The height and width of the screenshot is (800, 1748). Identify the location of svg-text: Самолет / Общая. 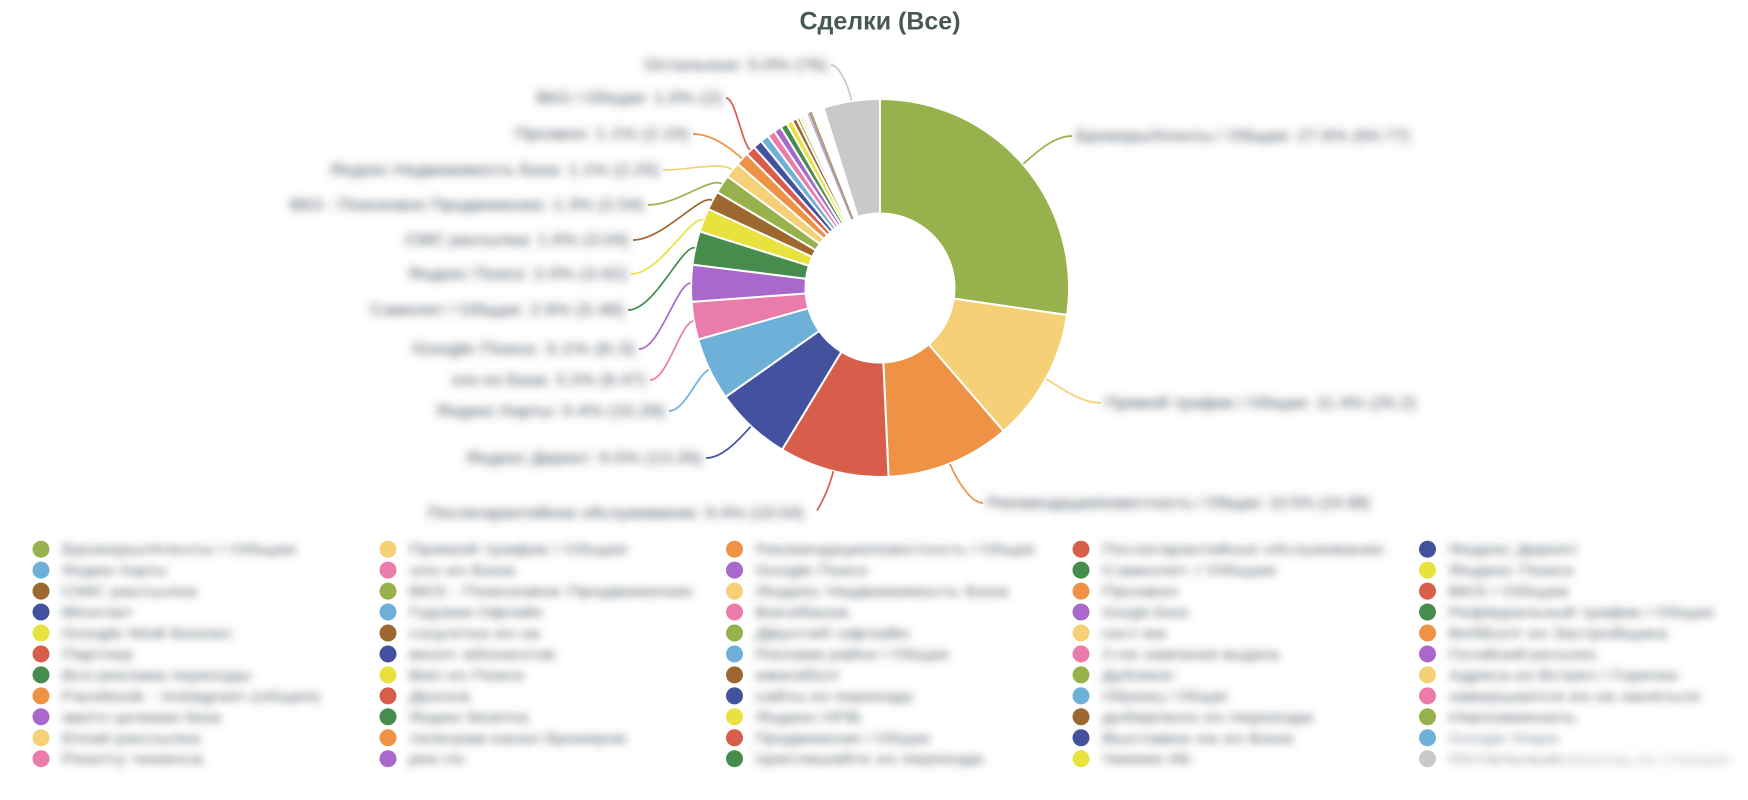
(1189, 570).